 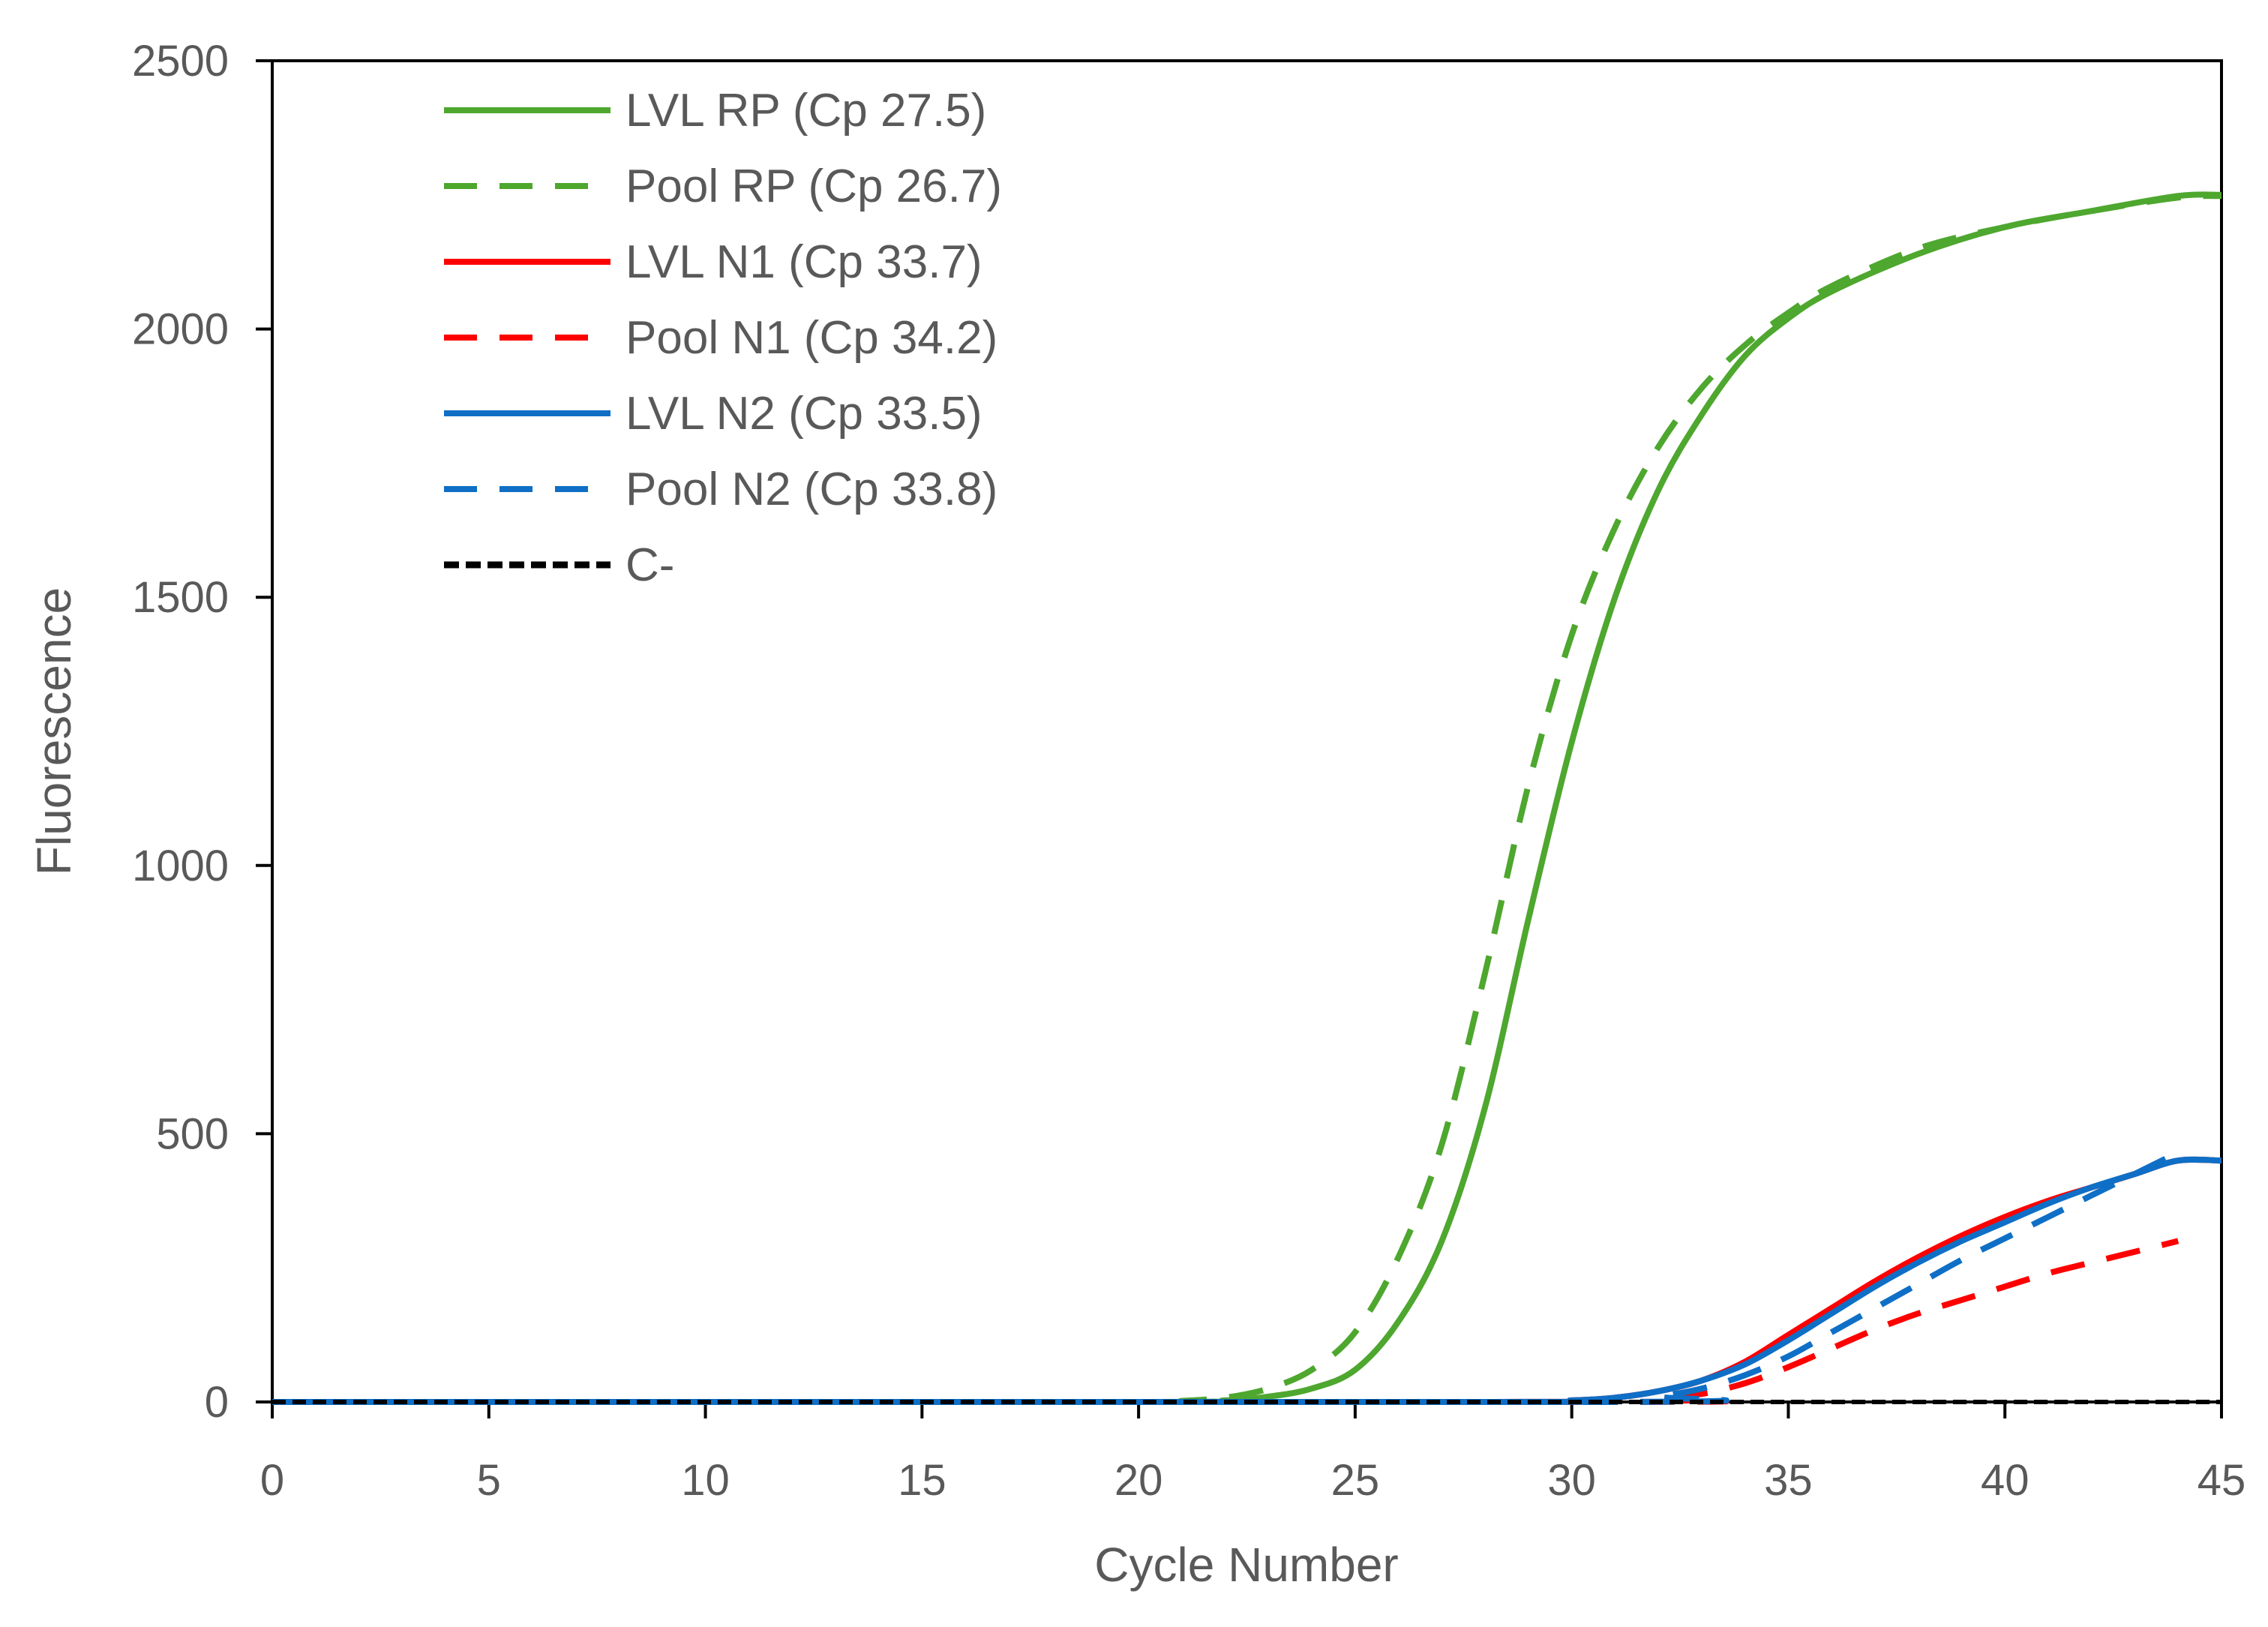 I want to click on y-tick-label: 1500, so click(x=180, y=597).